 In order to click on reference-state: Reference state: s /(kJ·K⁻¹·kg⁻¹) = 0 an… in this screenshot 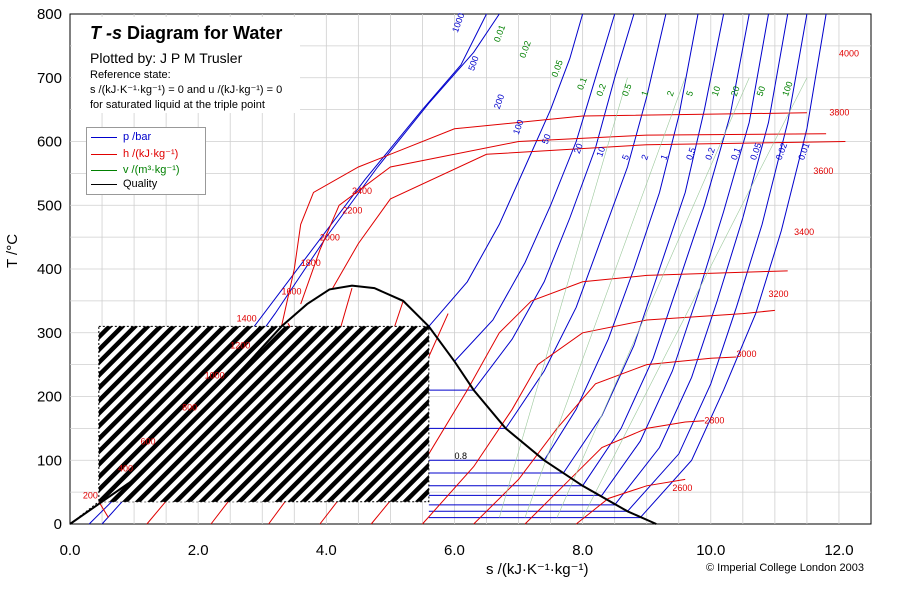, I will do `click(186, 90)`.